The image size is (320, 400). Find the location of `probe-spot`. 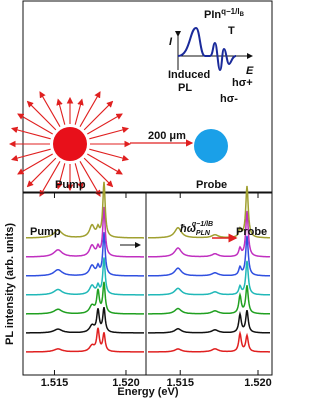

probe-spot is located at coordinates (211, 146).